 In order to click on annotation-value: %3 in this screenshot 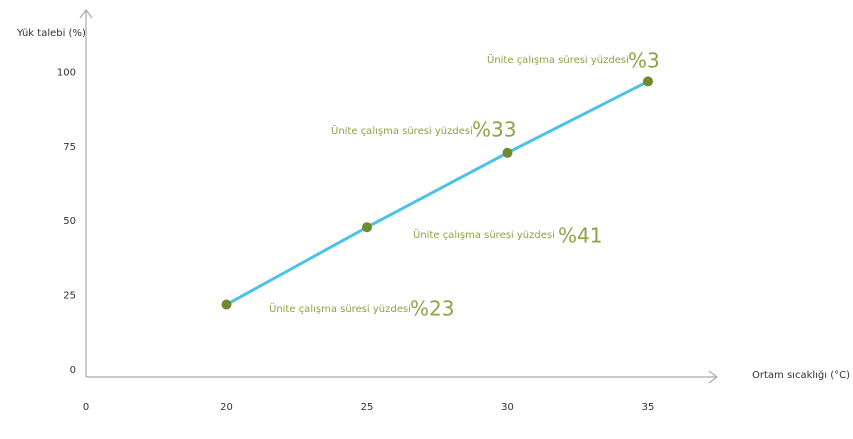, I will do `click(644, 61)`.